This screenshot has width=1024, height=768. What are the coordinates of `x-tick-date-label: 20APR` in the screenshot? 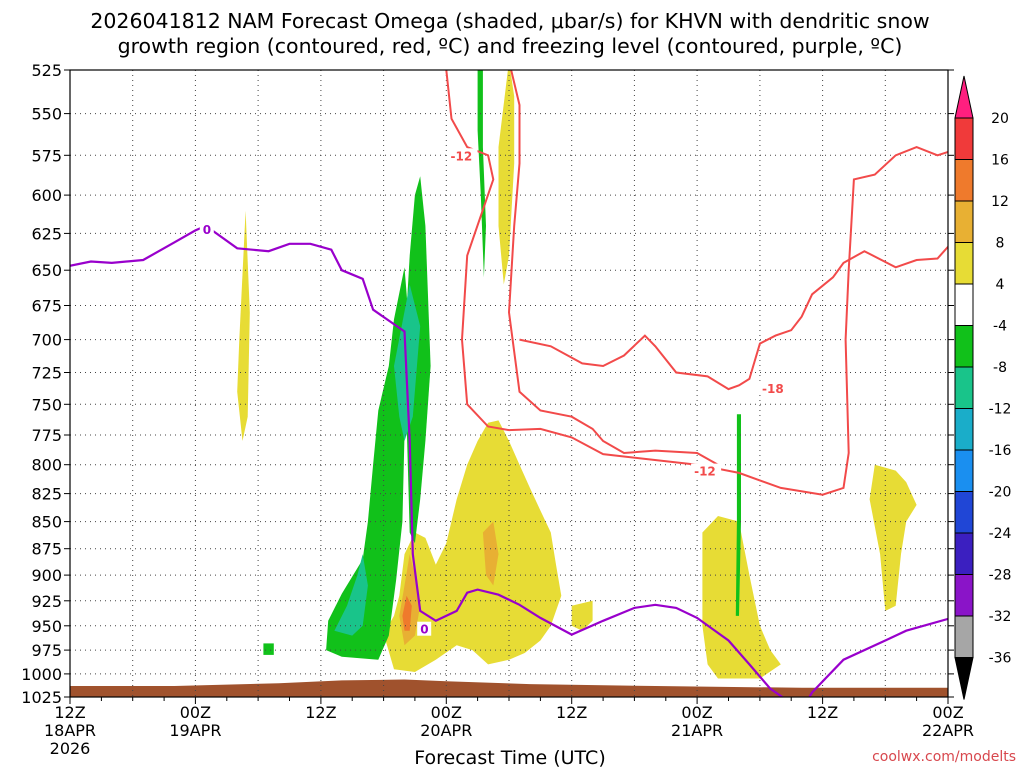 It's located at (446, 730).